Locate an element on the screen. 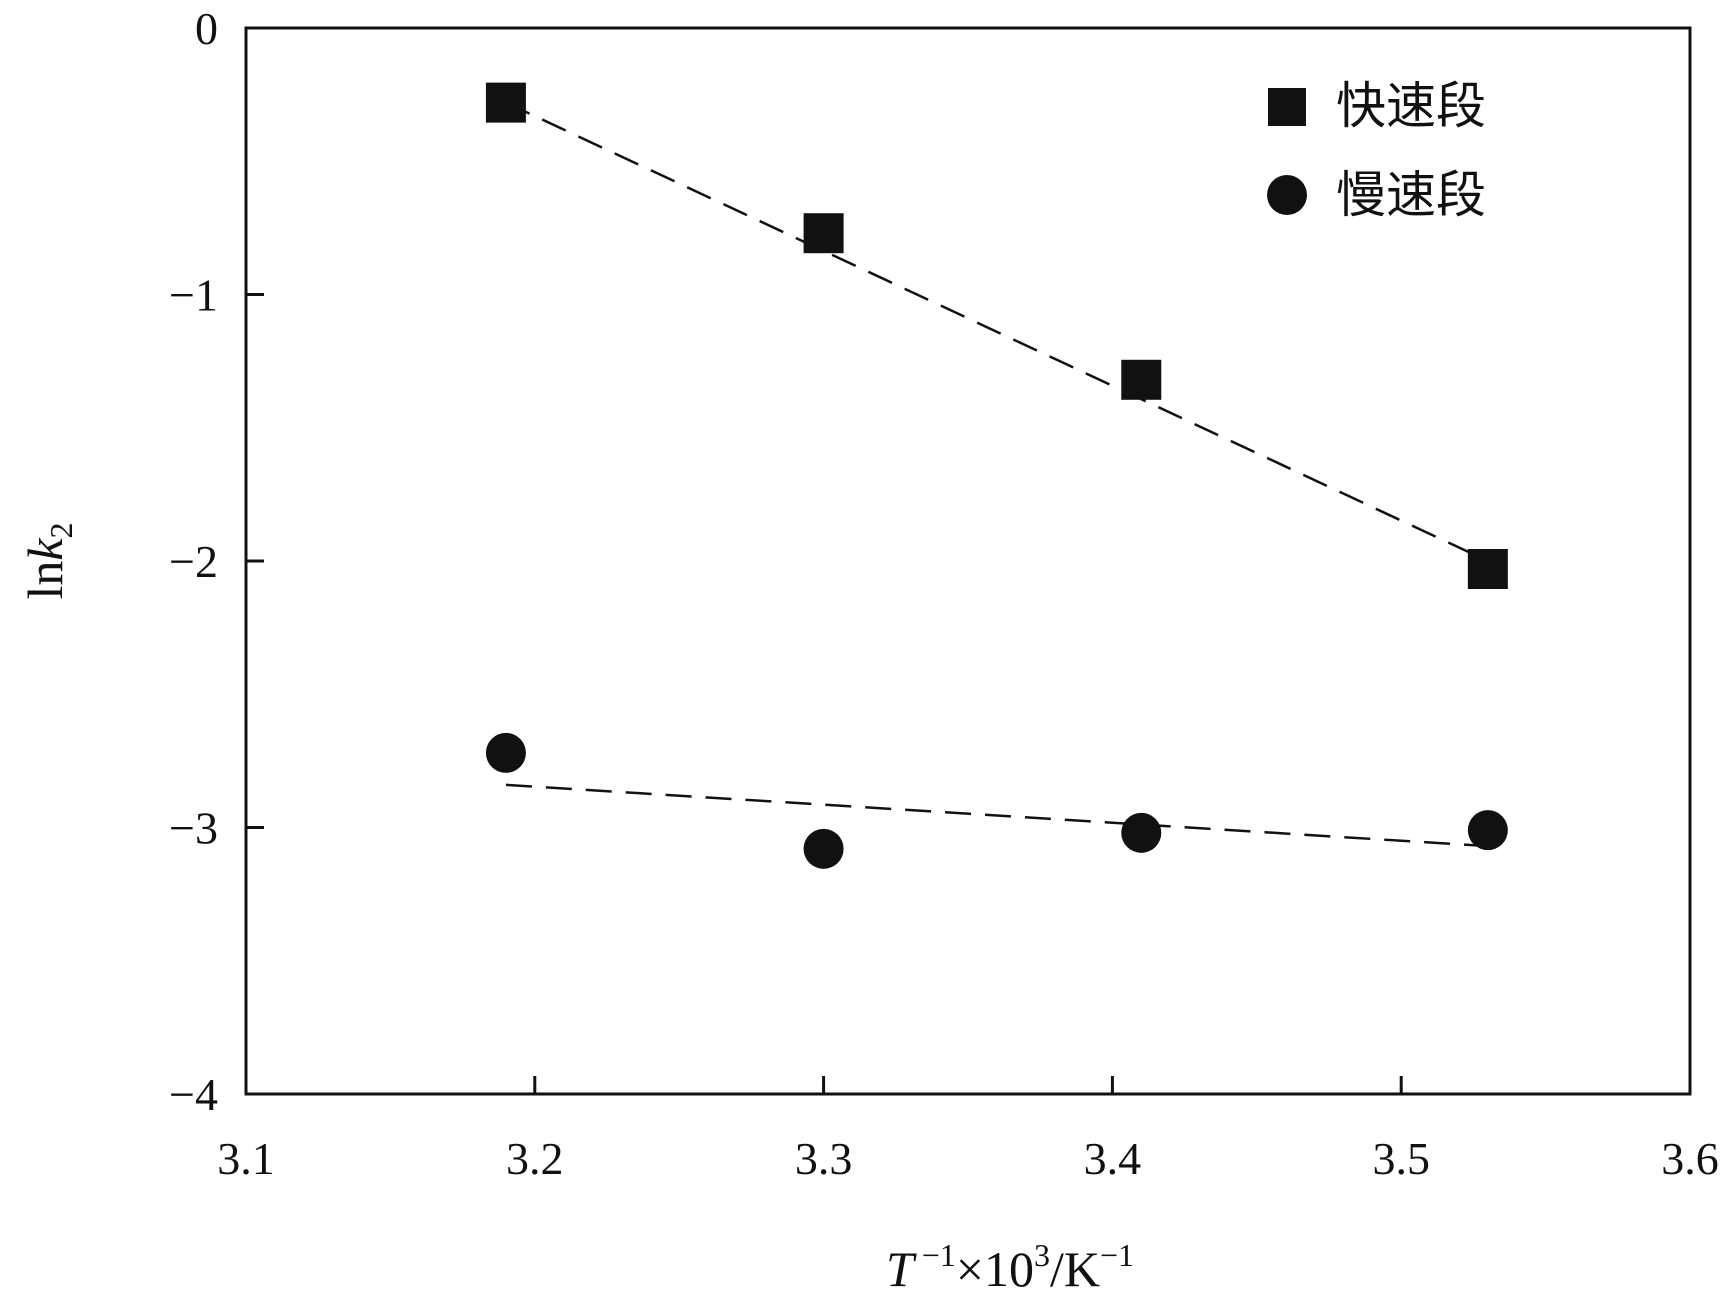 The image size is (1725, 1306). x-tick-label: 3.1 is located at coordinates (246, 1158).